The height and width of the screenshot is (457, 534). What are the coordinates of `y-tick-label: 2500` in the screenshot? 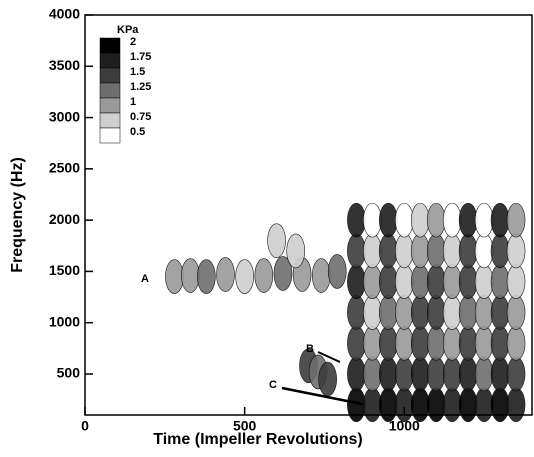 It's located at (64, 168).